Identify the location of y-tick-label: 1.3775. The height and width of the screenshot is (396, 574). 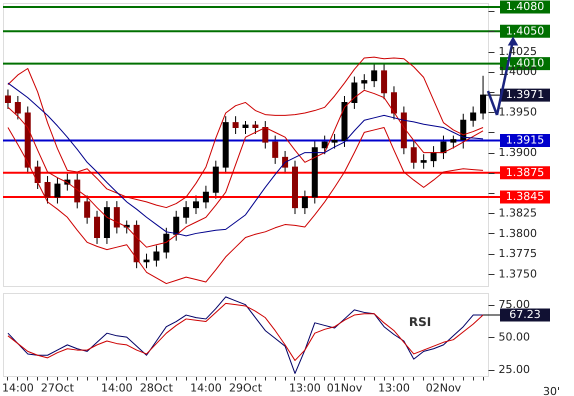
(517, 253).